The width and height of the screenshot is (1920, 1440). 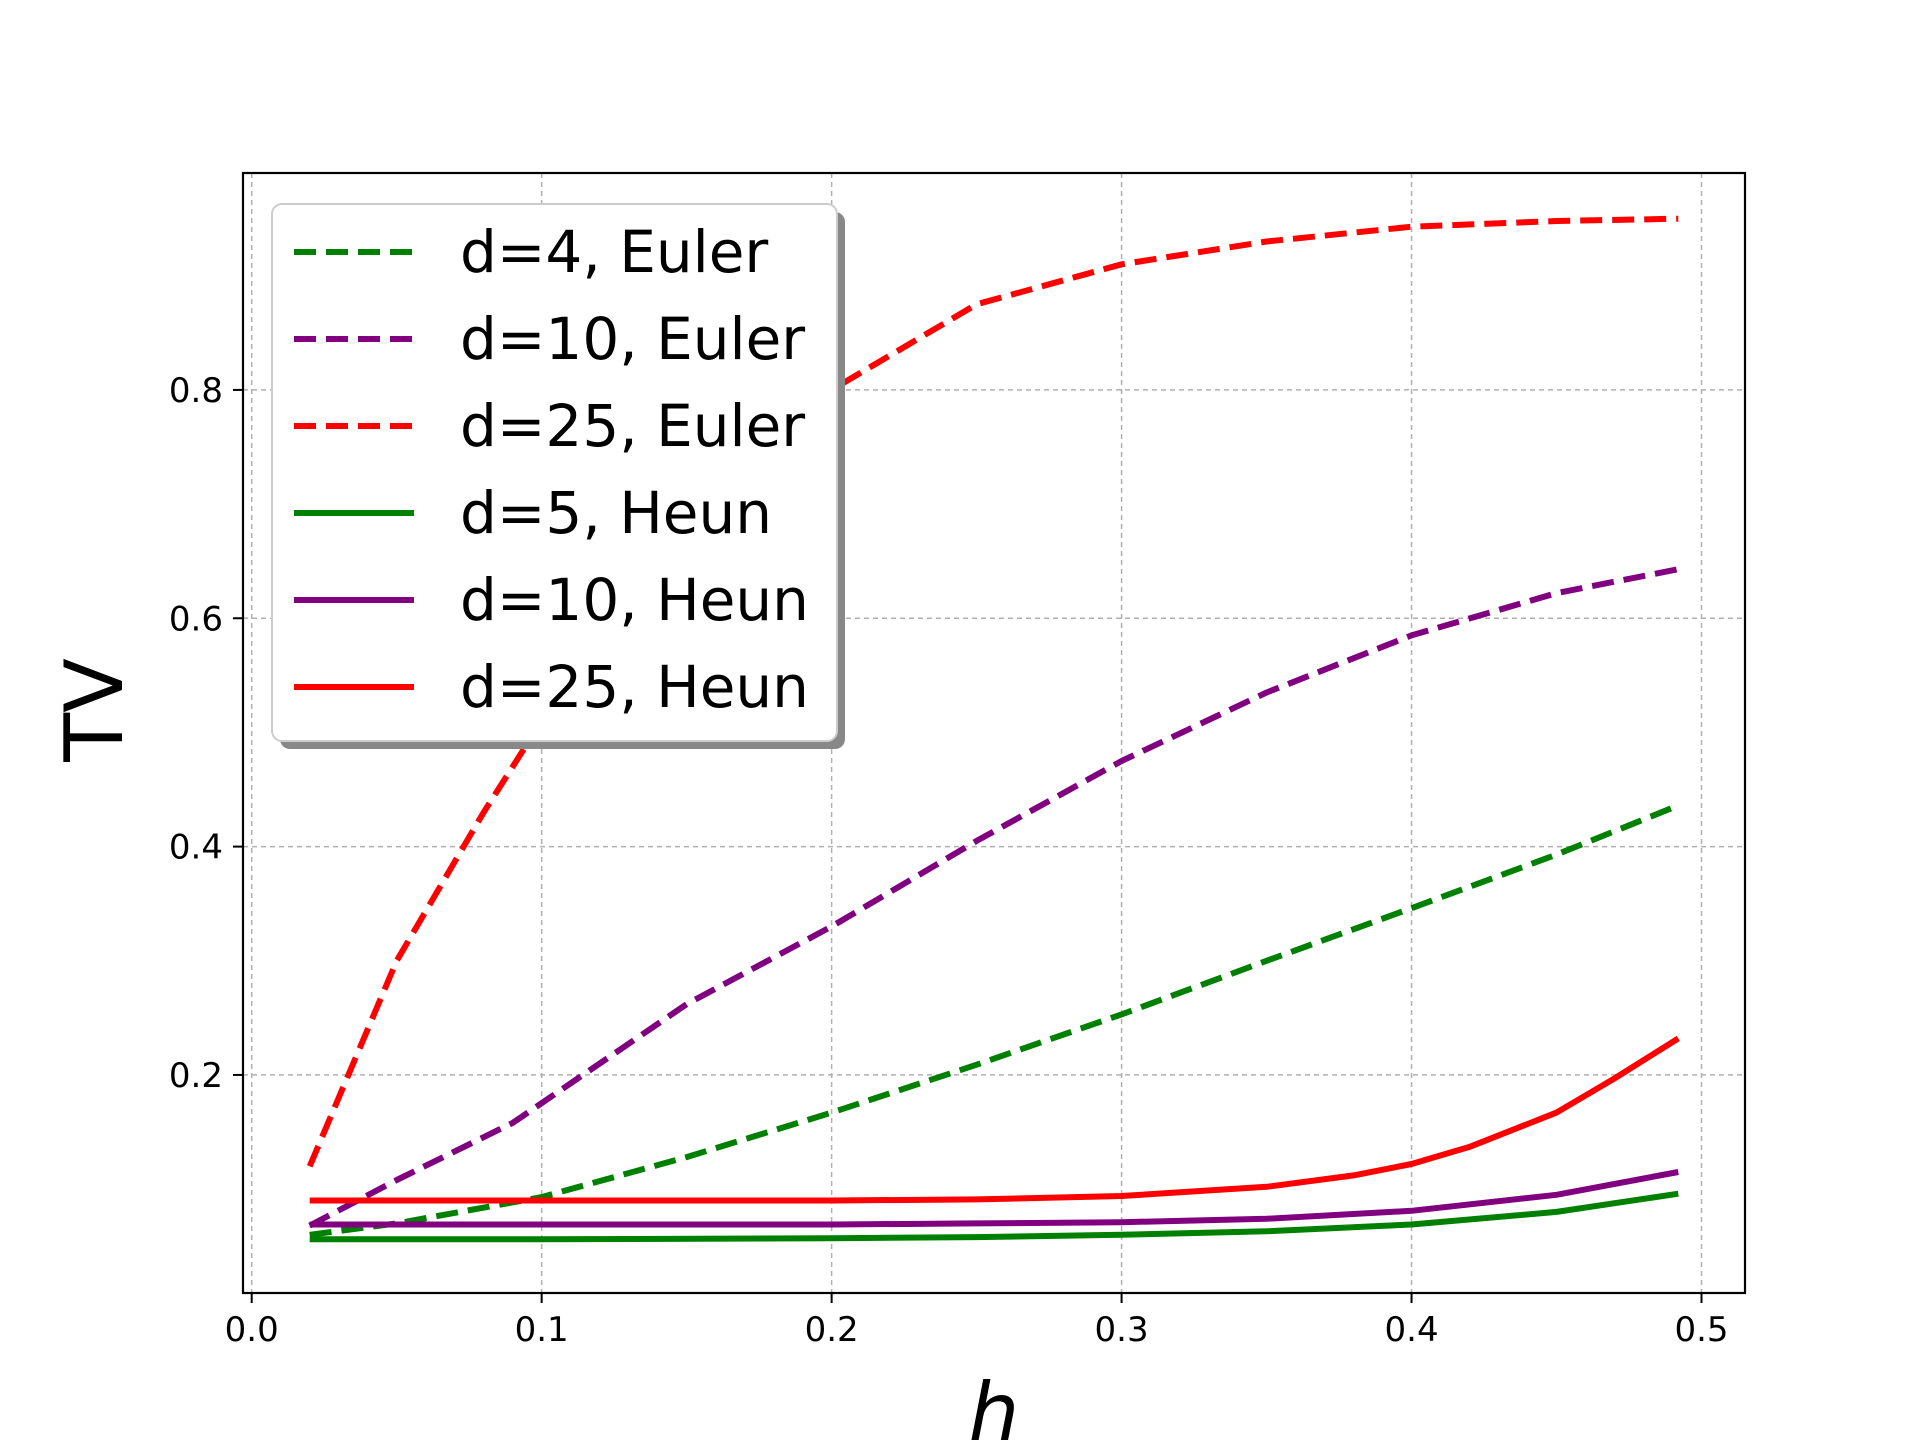 What do you see at coordinates (196, 848) in the screenshot?
I see `y-tick-label: 0.4` at bounding box center [196, 848].